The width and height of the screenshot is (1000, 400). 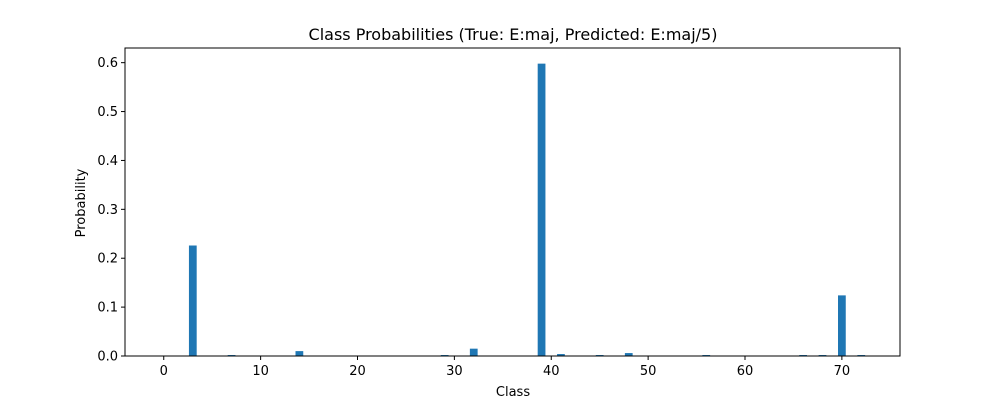 I want to click on y-tick-label: 0.0, so click(x=107, y=357).